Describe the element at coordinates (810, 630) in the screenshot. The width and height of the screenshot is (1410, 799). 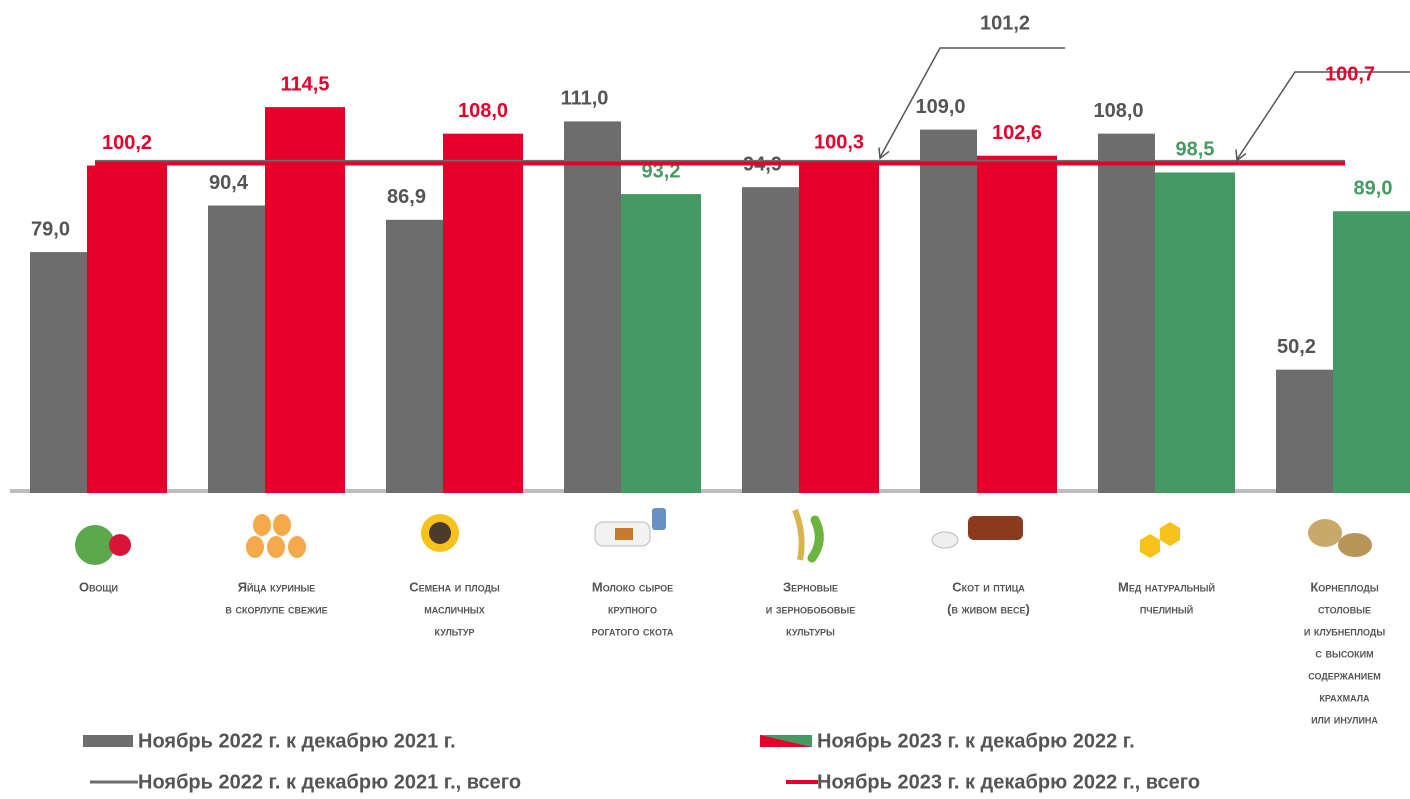
I see `x-tick-label: культуры` at that location.